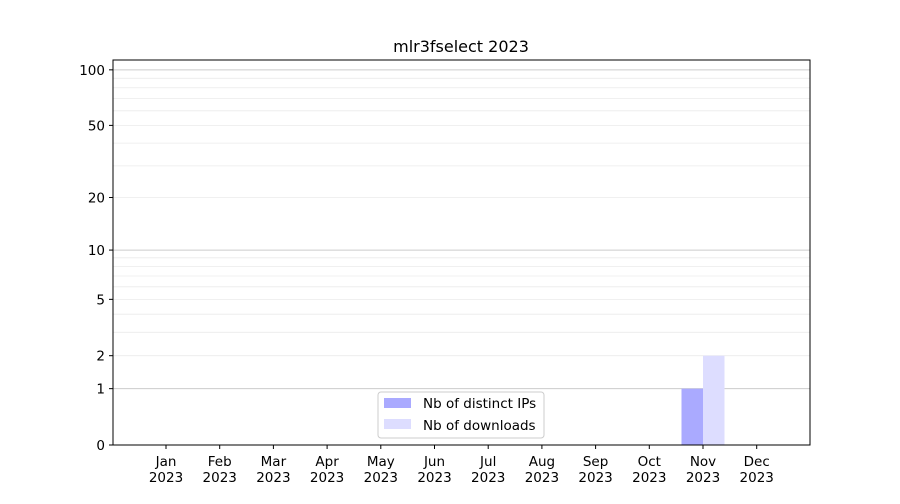  Describe the element at coordinates (479, 426) in the screenshot. I see `legend-label-downloads: Nb of downloads` at that location.